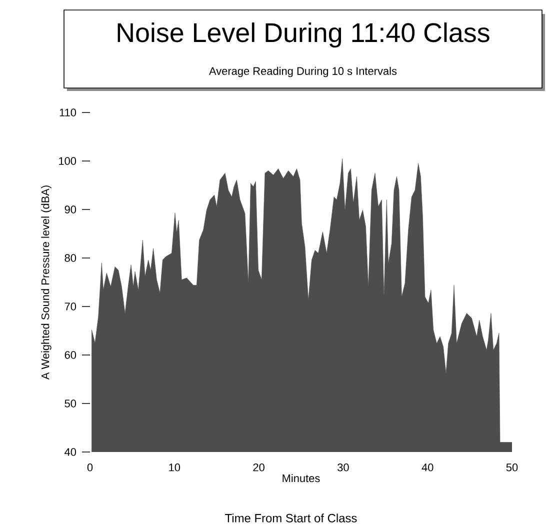 The height and width of the screenshot is (530, 546). Describe the element at coordinates (301, 478) in the screenshot. I see `x-axis-title: Minutes` at that location.